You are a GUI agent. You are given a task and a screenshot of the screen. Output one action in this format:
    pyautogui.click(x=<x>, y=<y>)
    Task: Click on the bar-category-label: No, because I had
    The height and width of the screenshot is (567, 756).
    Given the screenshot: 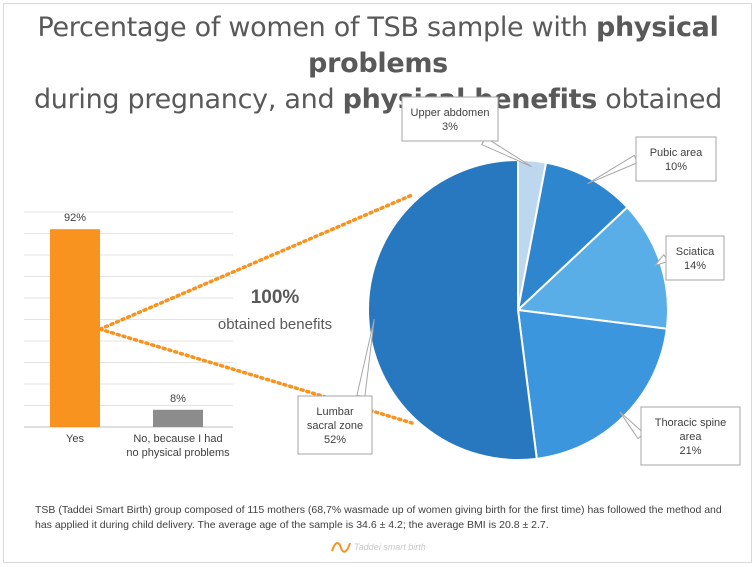 What is the action you would take?
    pyautogui.click(x=177, y=439)
    